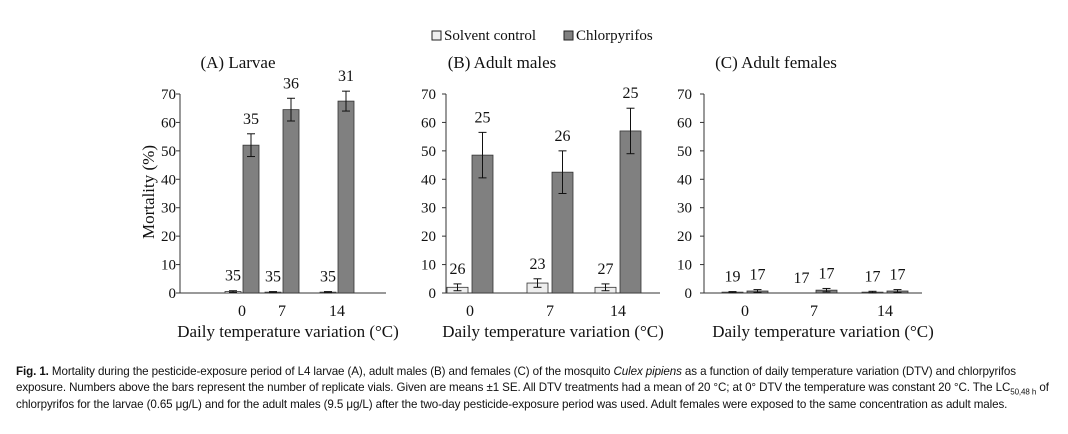  Describe the element at coordinates (776, 62) in the screenshot. I see `panel-title: (C) Adult females` at that location.